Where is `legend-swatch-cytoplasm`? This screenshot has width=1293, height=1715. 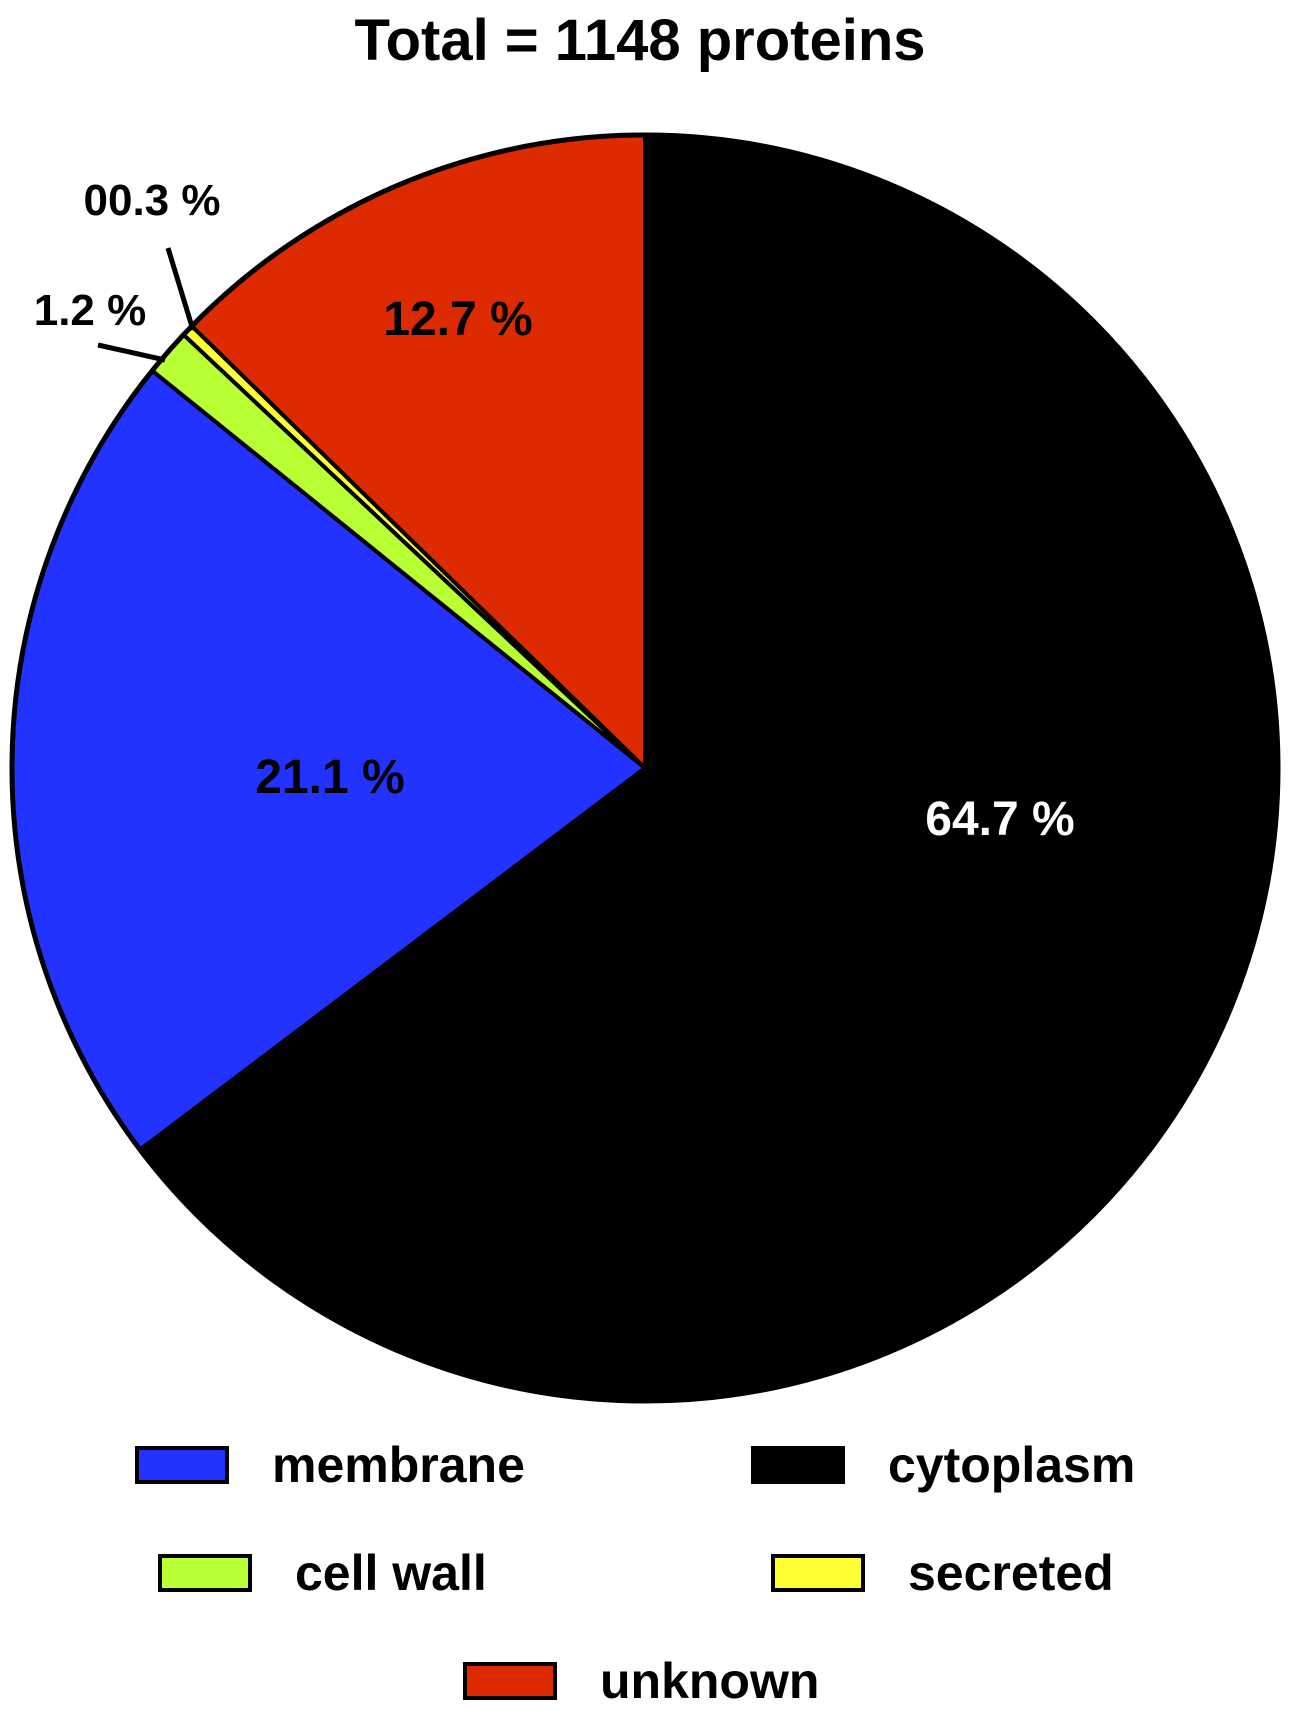
legend-swatch-cytoplasm is located at coordinates (798, 1465).